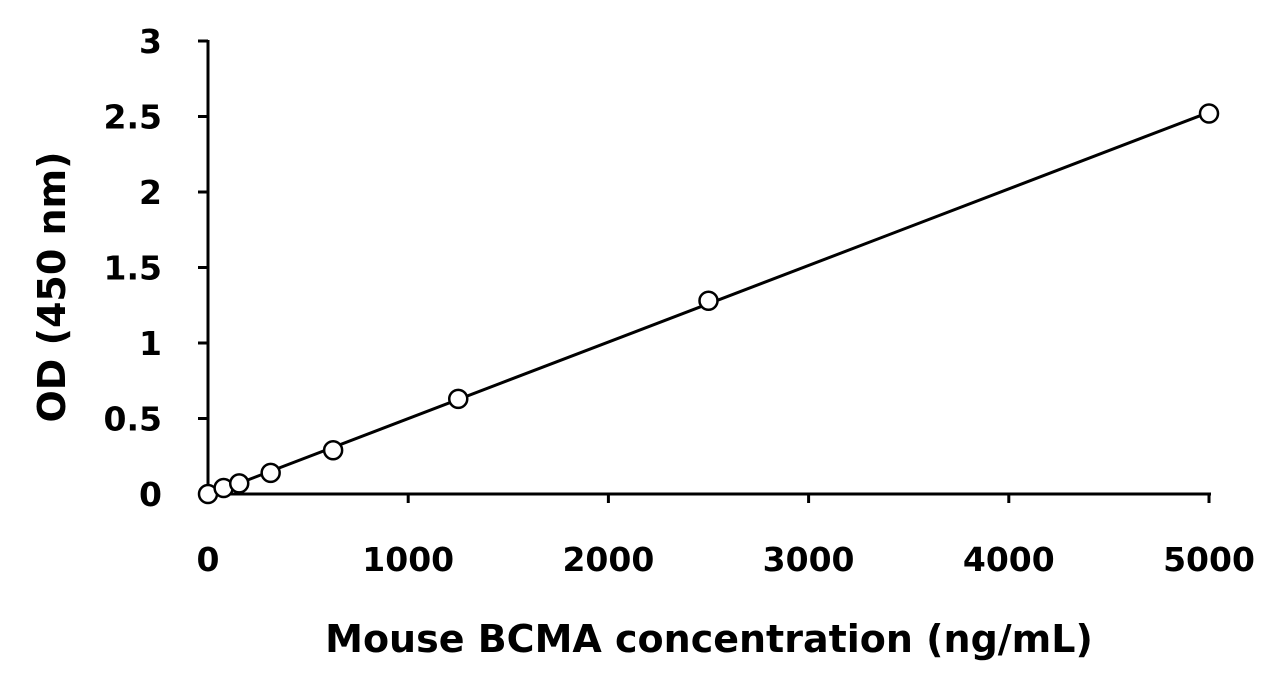 This screenshot has width=1282, height=699. Describe the element at coordinates (1009, 559) in the screenshot. I see `x-tick-label: 4000` at that location.